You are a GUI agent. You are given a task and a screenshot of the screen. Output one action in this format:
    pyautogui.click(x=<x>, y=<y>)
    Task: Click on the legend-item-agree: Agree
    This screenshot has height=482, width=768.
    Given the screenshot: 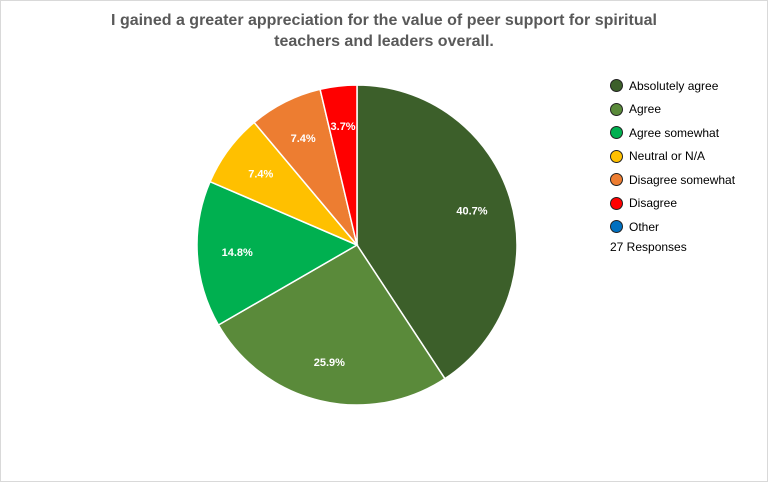 What is the action you would take?
    pyautogui.click(x=672, y=110)
    